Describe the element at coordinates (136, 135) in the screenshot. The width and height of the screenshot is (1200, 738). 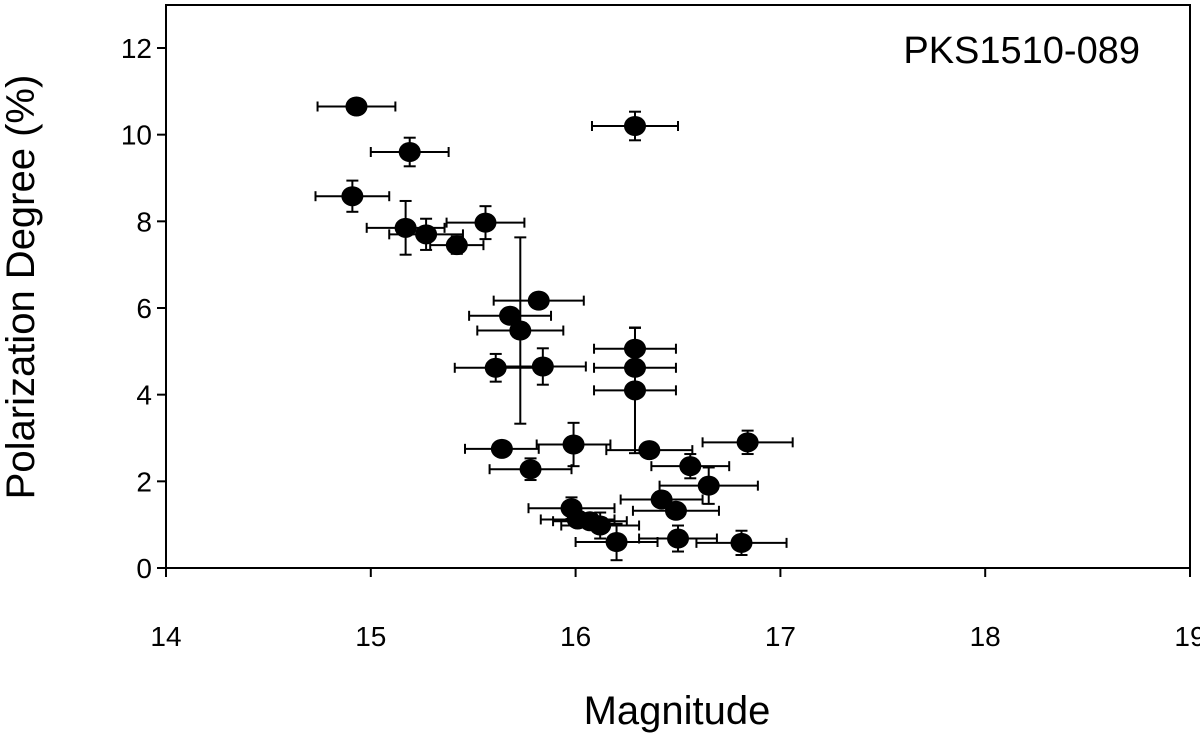
I see `y-tick-label: 10` at that location.